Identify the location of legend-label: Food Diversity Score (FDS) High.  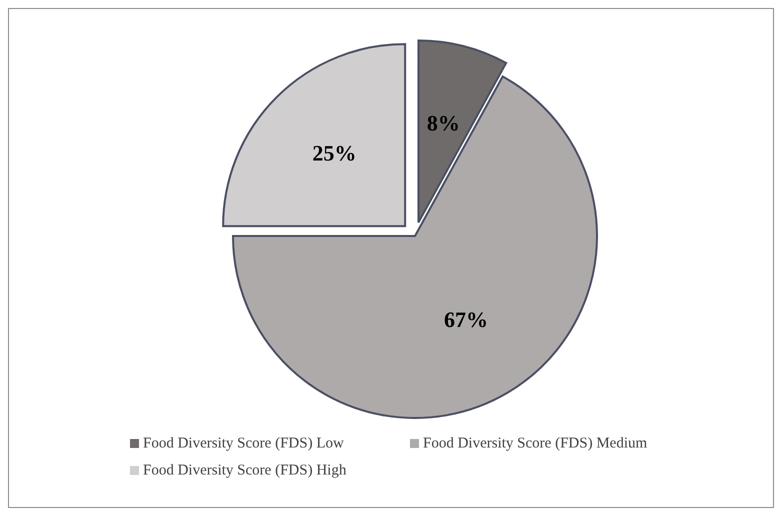
(245, 470).